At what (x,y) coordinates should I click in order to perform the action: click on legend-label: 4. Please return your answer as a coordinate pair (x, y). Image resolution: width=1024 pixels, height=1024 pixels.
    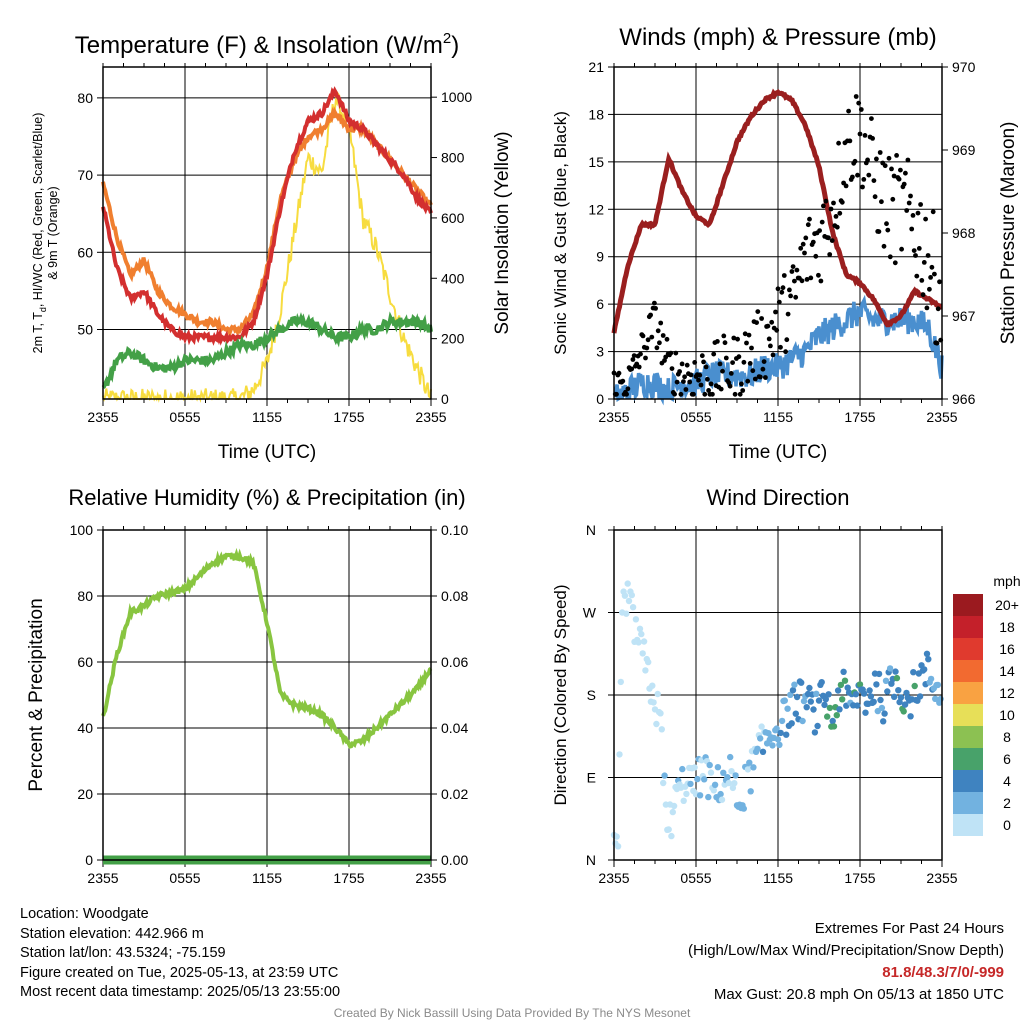
    Looking at the image, I should click on (1007, 781).